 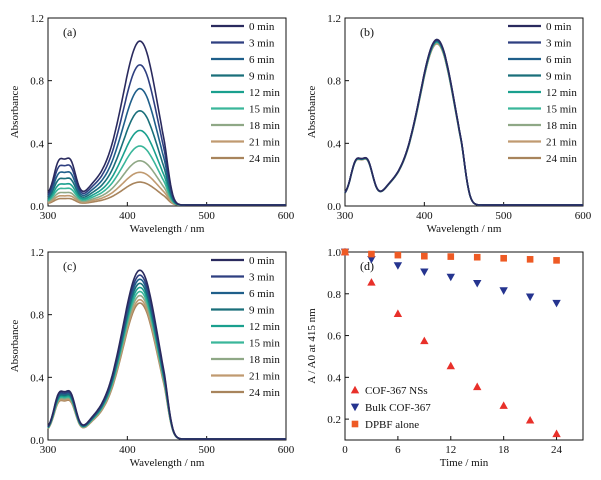 I want to click on panel-label: (b), so click(x=367, y=32).